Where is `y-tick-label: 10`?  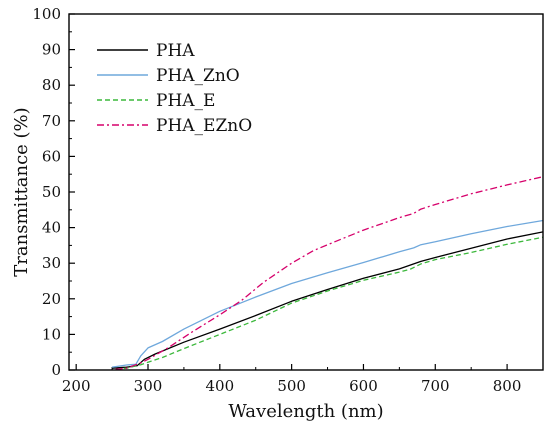 y-tick-label: 10 is located at coordinates (51, 334).